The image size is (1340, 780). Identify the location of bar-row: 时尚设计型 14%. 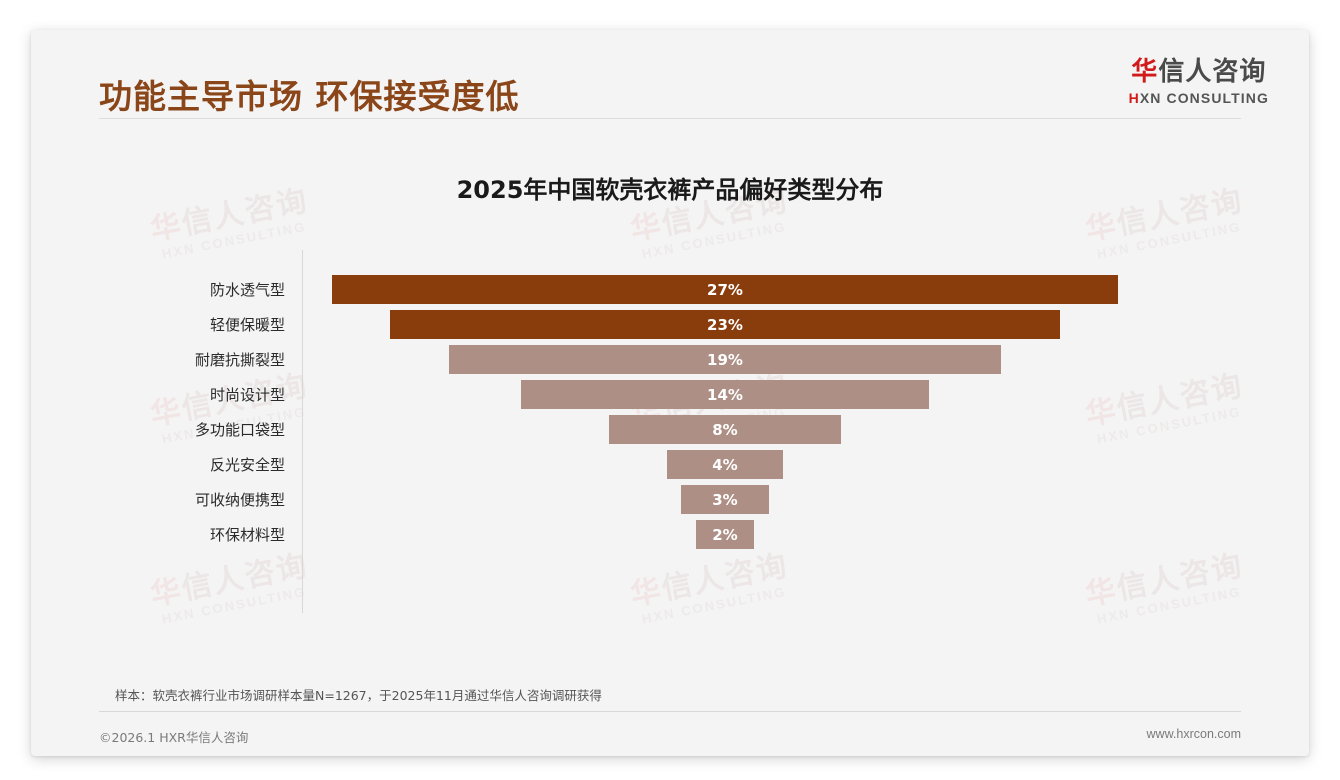
(670, 395).